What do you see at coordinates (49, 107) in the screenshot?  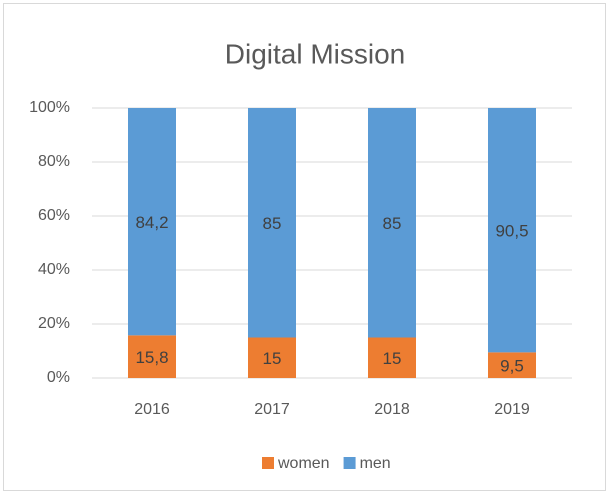 I see `y-tick-label: 100%` at bounding box center [49, 107].